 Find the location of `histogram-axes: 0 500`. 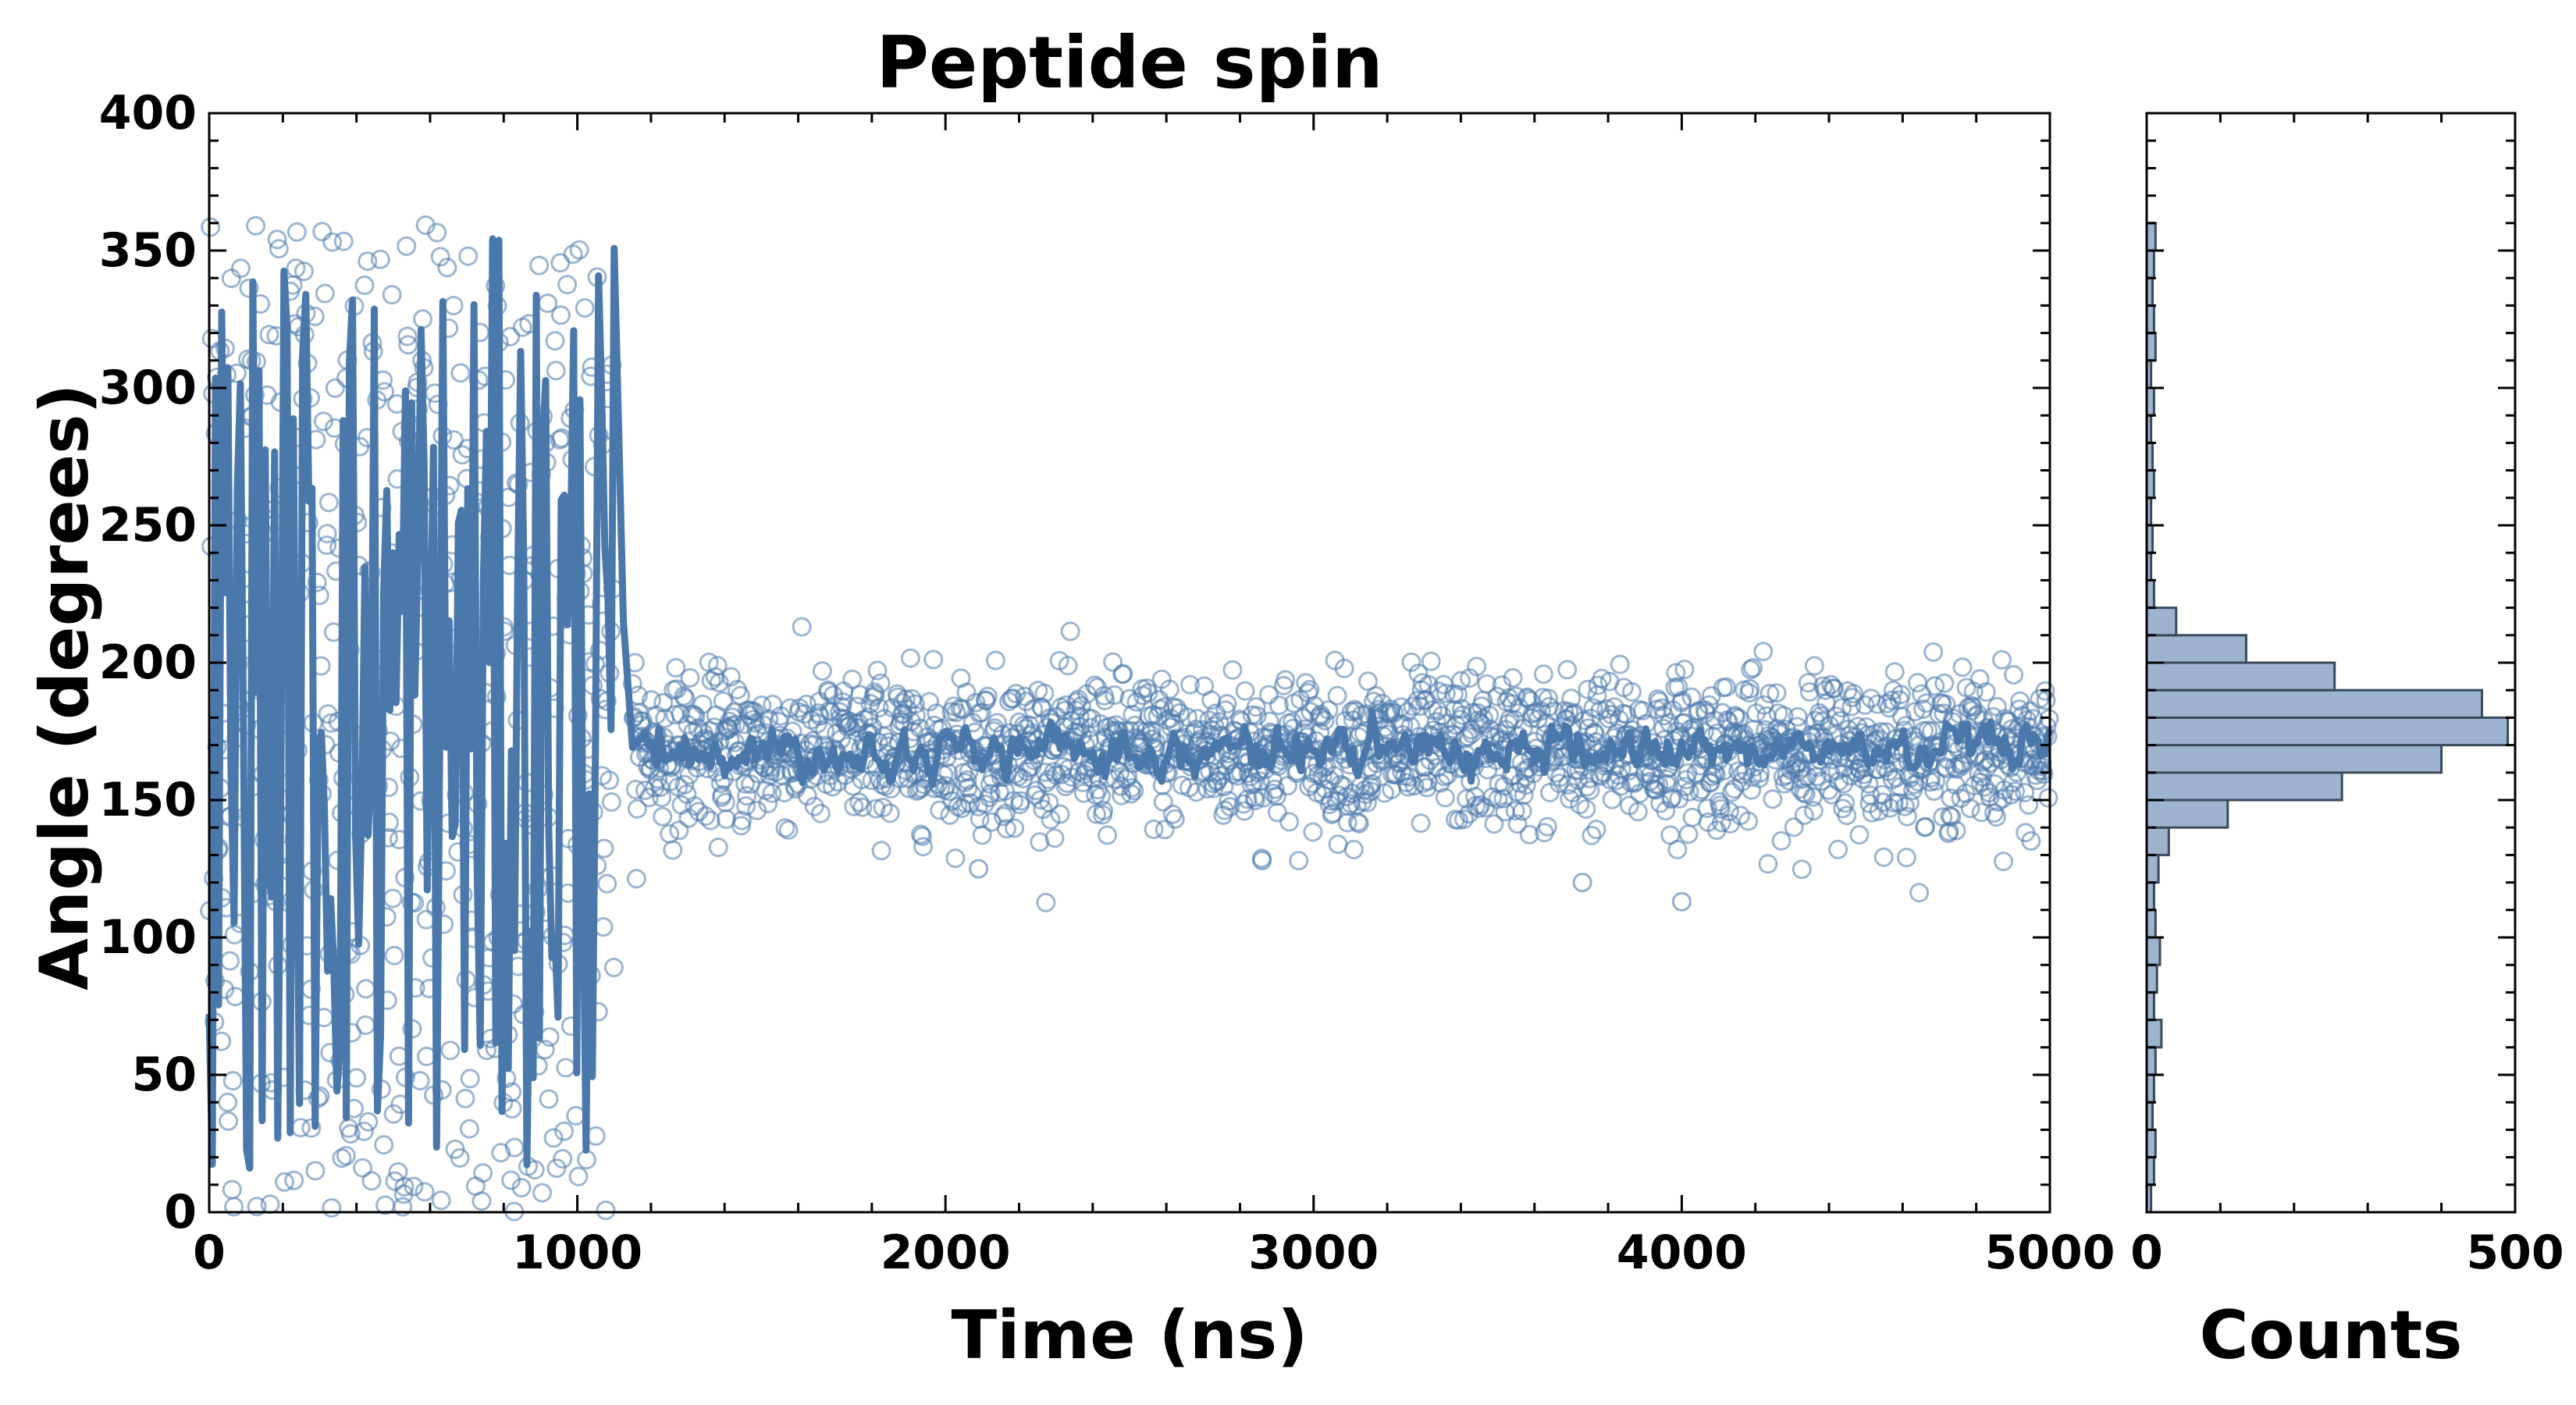

histogram-axes: 0 500 is located at coordinates (2347, 696).